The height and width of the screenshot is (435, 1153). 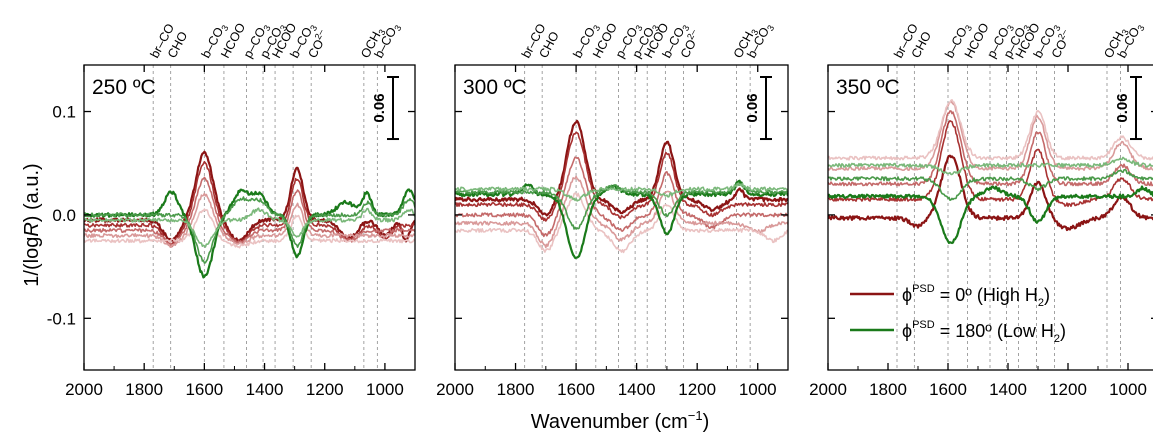 What do you see at coordinates (64, 215) in the screenshot?
I see `y-tick-label: 0.0` at bounding box center [64, 215].